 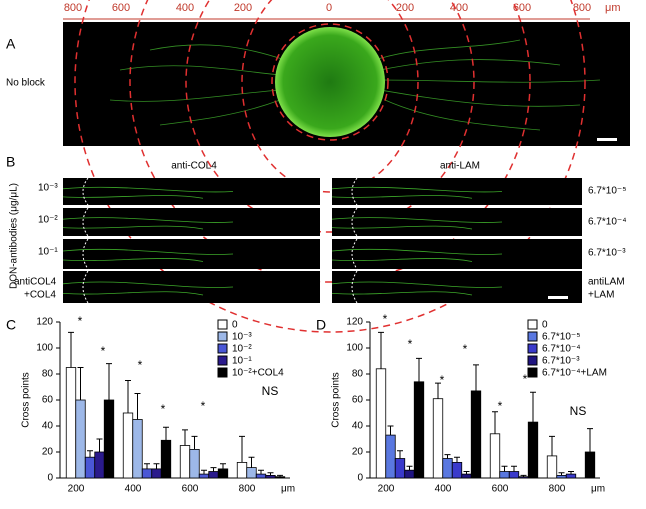 I want to click on scale-label: 400, so click(x=185, y=8).